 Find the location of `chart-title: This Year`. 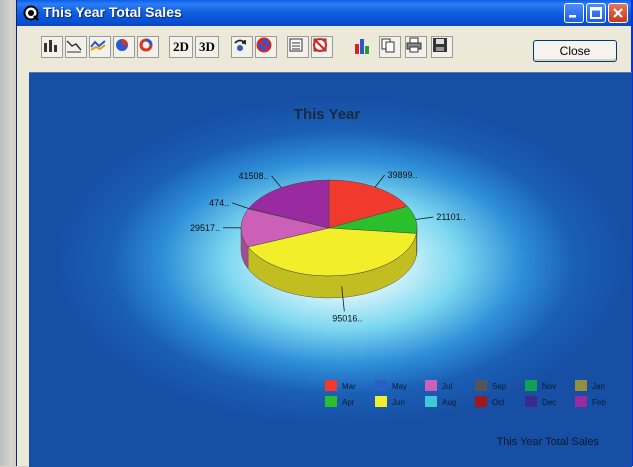

chart-title: This Year is located at coordinates (327, 114).